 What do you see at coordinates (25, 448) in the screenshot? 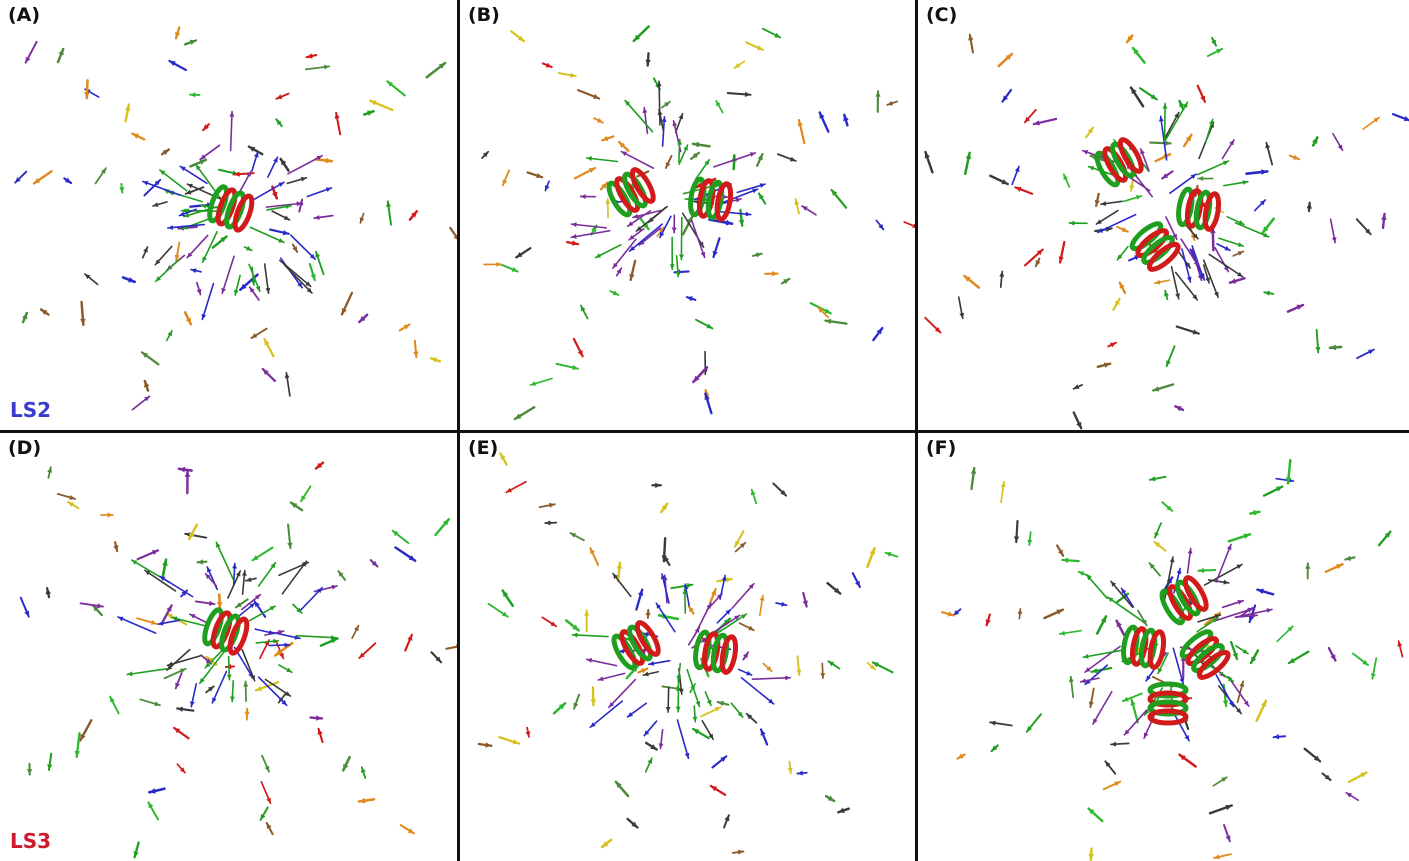
I see `panel-d-label: (D)` at bounding box center [25, 448].